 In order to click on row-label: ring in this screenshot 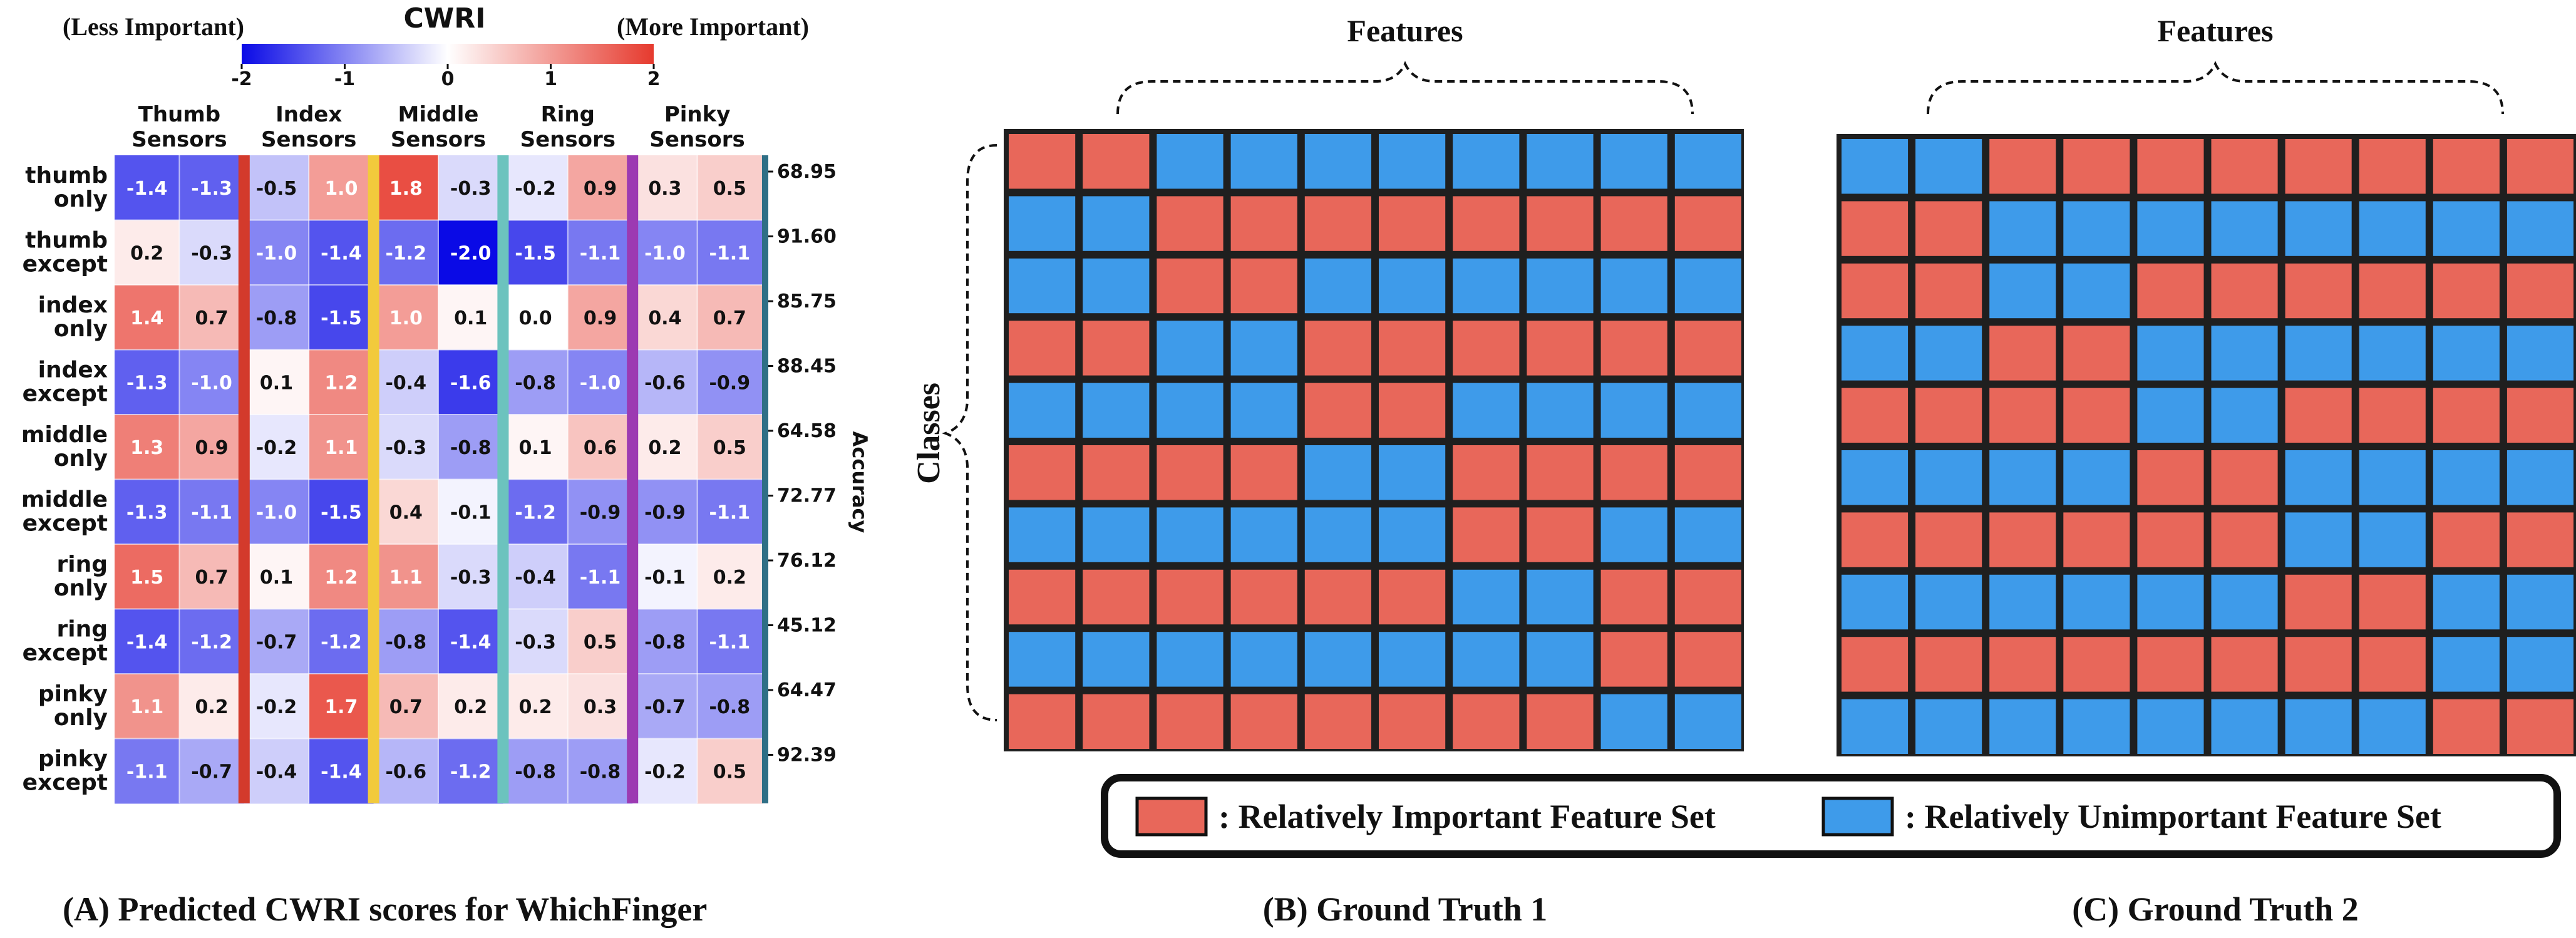, I will do `click(82, 629)`.